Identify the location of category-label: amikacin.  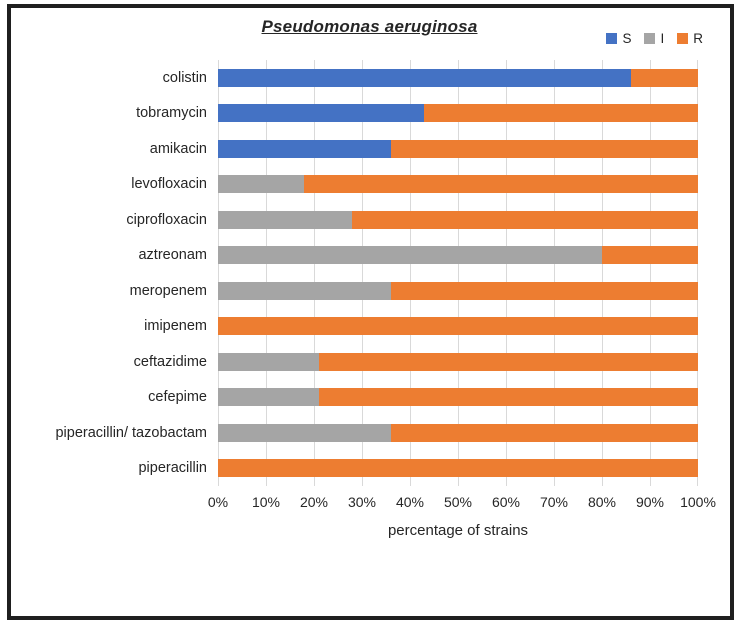
(178, 148).